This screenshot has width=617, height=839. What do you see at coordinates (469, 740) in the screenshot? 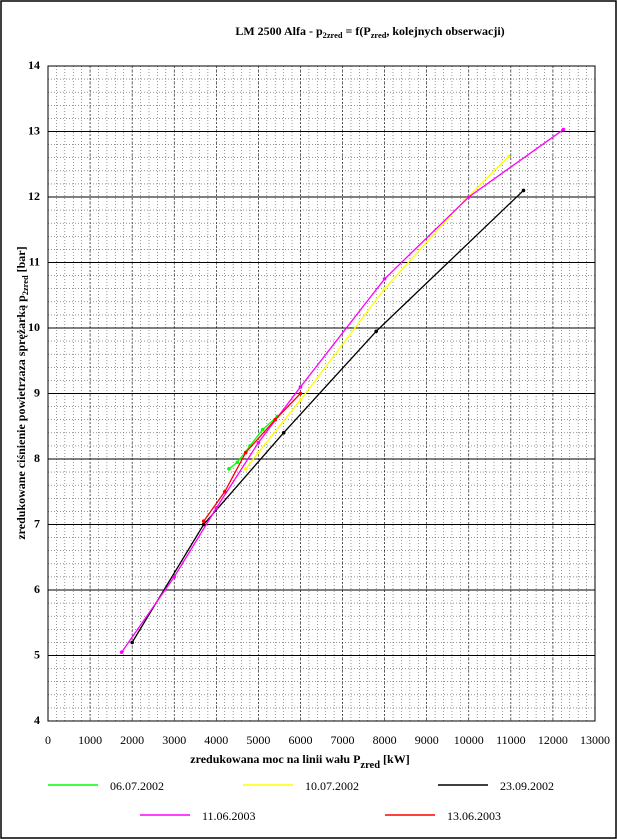
I see `x-tick-label: 10000` at bounding box center [469, 740].